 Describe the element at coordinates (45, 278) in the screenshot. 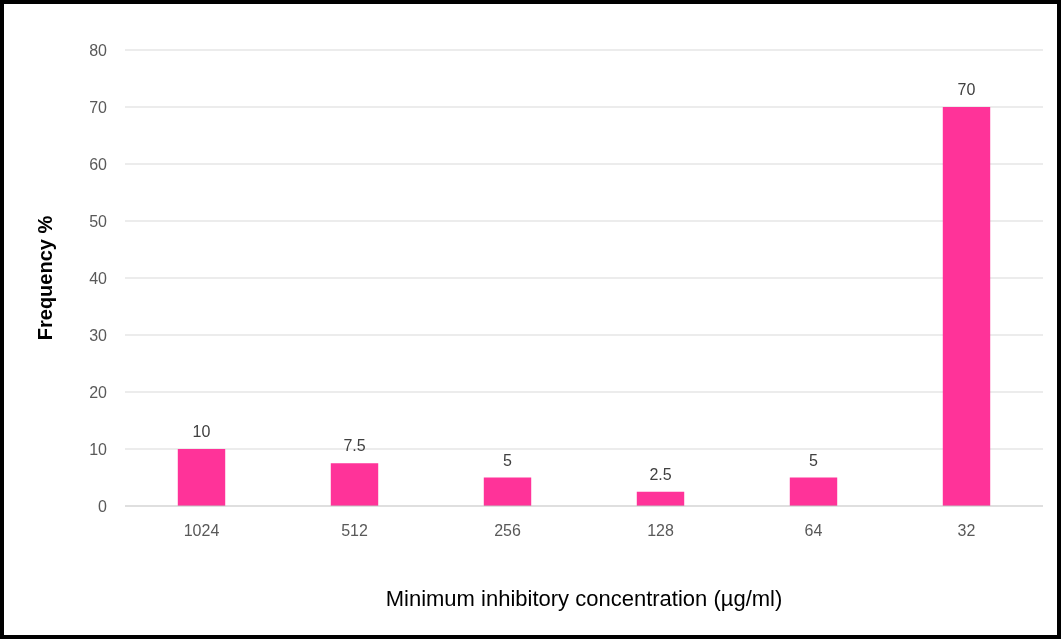

I see `y-axis-title: Frequency %` at that location.